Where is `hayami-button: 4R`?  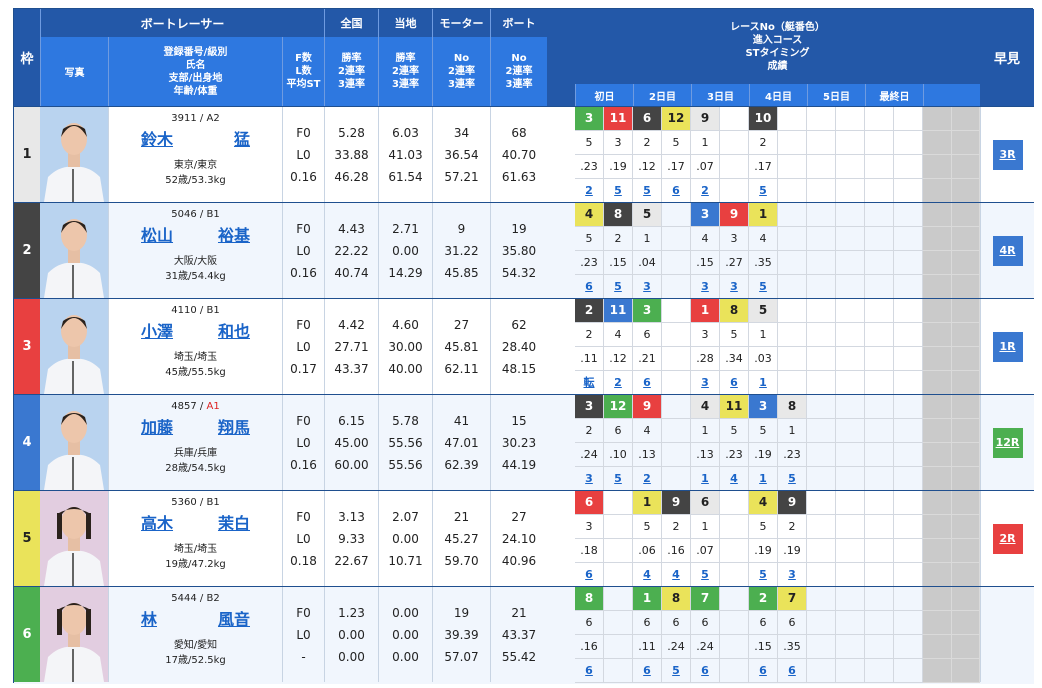 hayami-button: 4R is located at coordinates (1007, 250).